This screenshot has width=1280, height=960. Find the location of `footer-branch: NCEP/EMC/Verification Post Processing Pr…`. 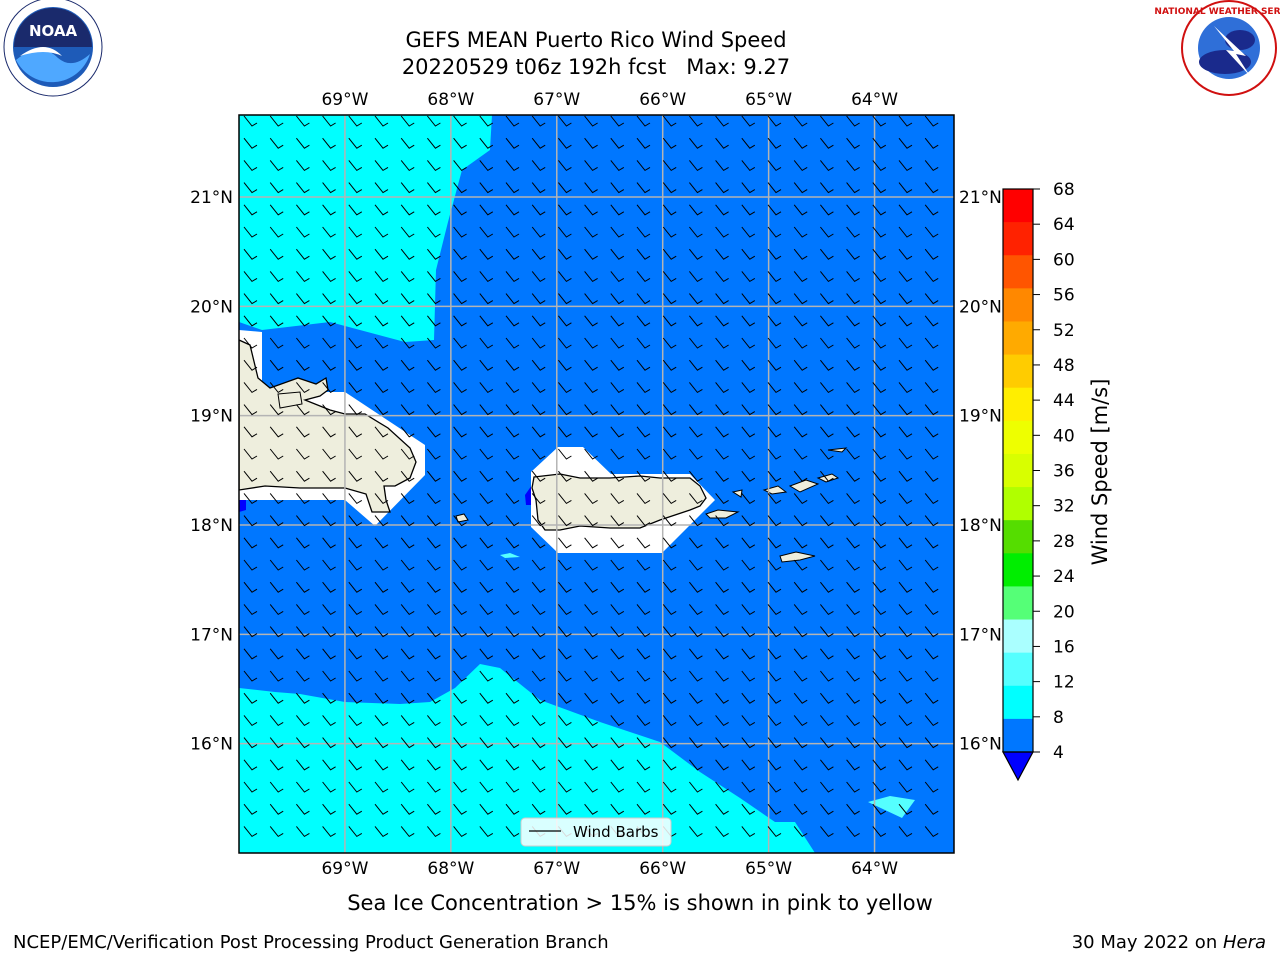

footer-branch: NCEP/EMC/Verification Post Processing Pr… is located at coordinates (311, 942).